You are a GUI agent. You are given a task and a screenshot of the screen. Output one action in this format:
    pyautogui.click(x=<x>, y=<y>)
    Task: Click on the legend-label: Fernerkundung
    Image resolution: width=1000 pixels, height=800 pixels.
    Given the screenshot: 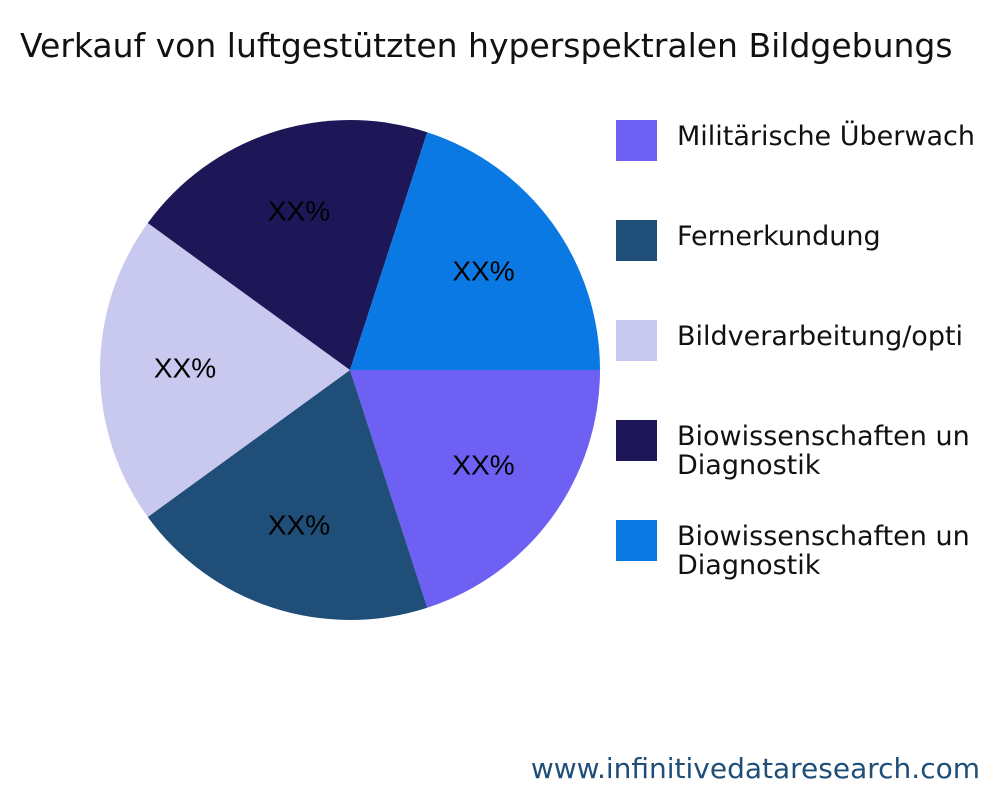 What is the action you would take?
    pyautogui.click(x=779, y=236)
    